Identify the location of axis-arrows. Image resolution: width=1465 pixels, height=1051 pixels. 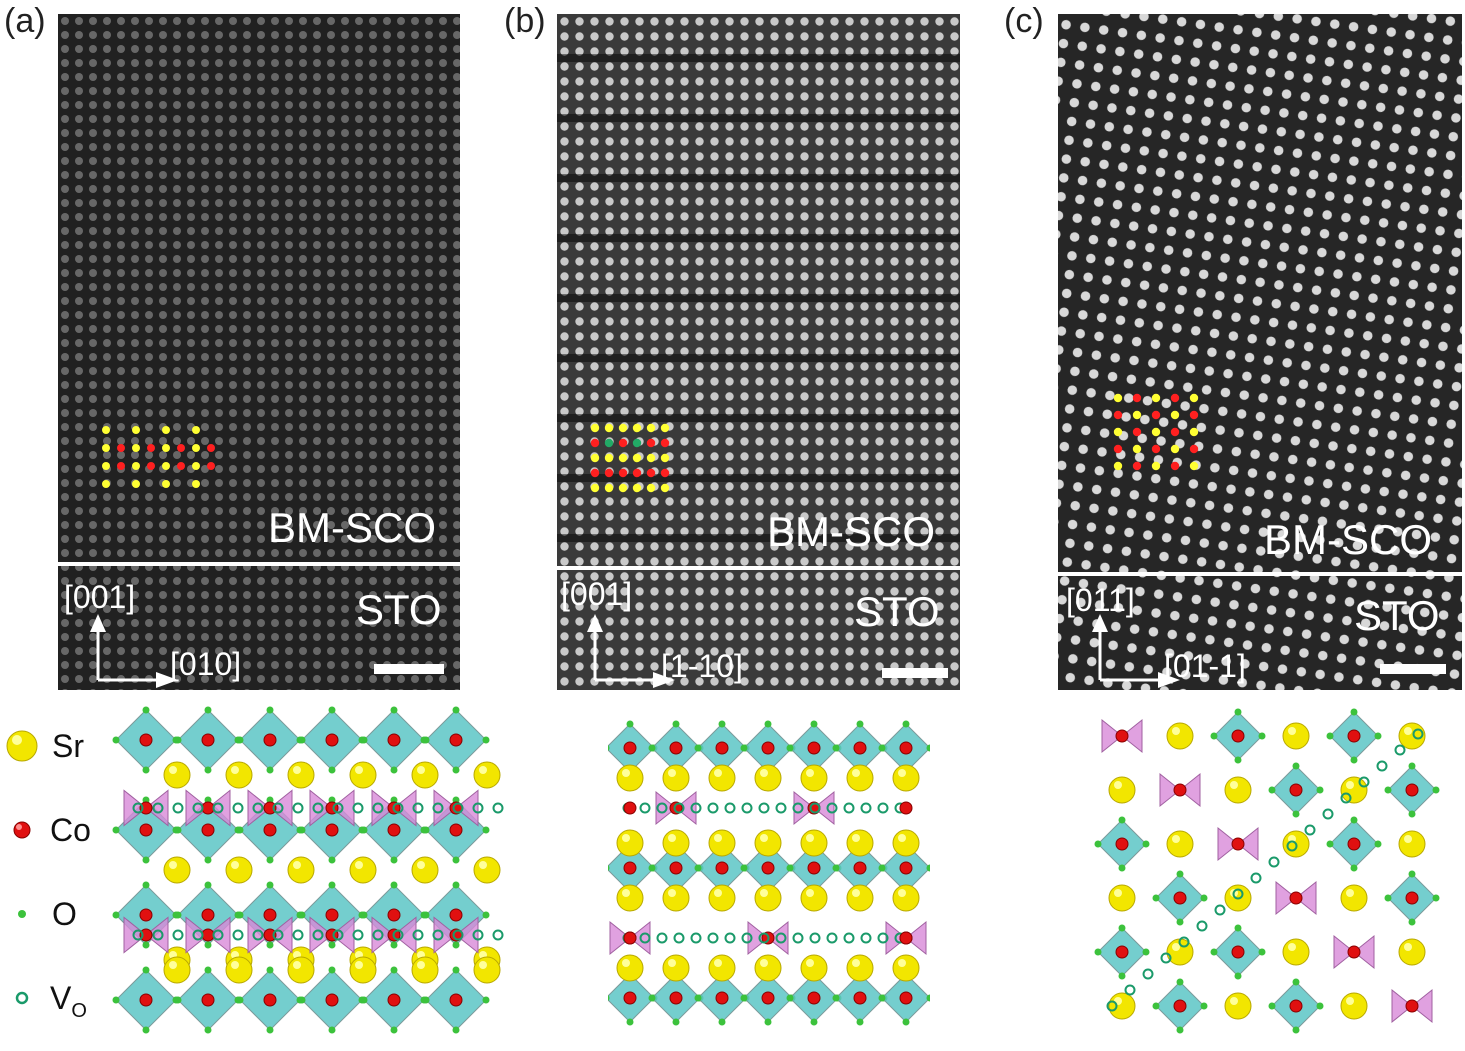
(1136, 651).